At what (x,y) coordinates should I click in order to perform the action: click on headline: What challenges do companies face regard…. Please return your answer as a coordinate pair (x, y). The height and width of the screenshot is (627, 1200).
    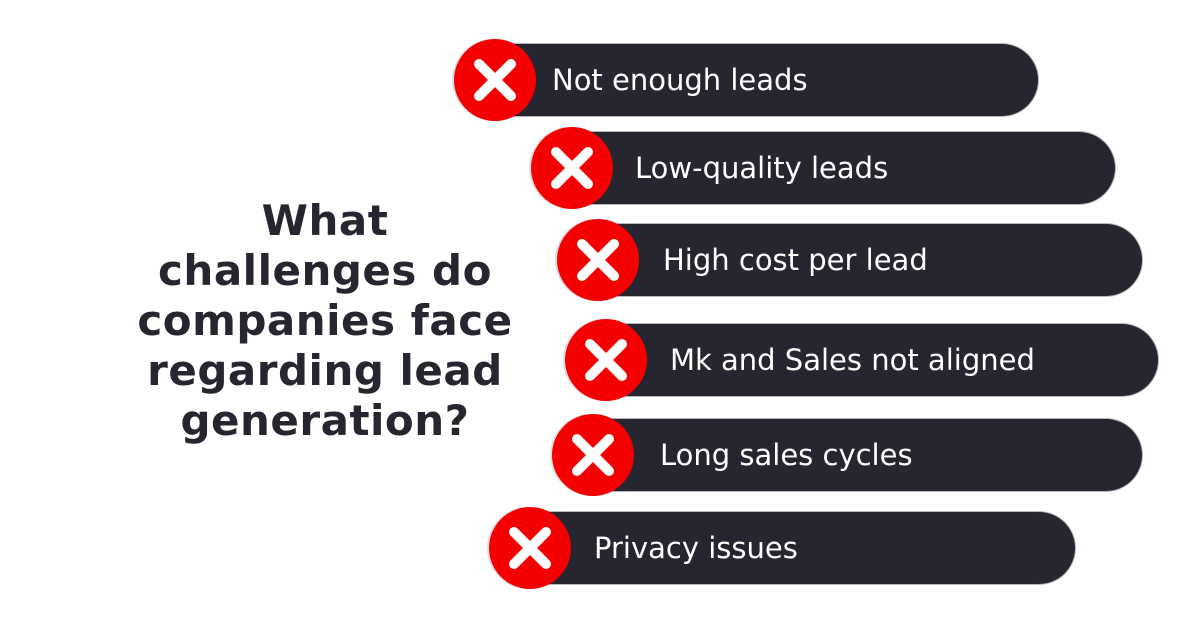
    Looking at the image, I should click on (325, 321).